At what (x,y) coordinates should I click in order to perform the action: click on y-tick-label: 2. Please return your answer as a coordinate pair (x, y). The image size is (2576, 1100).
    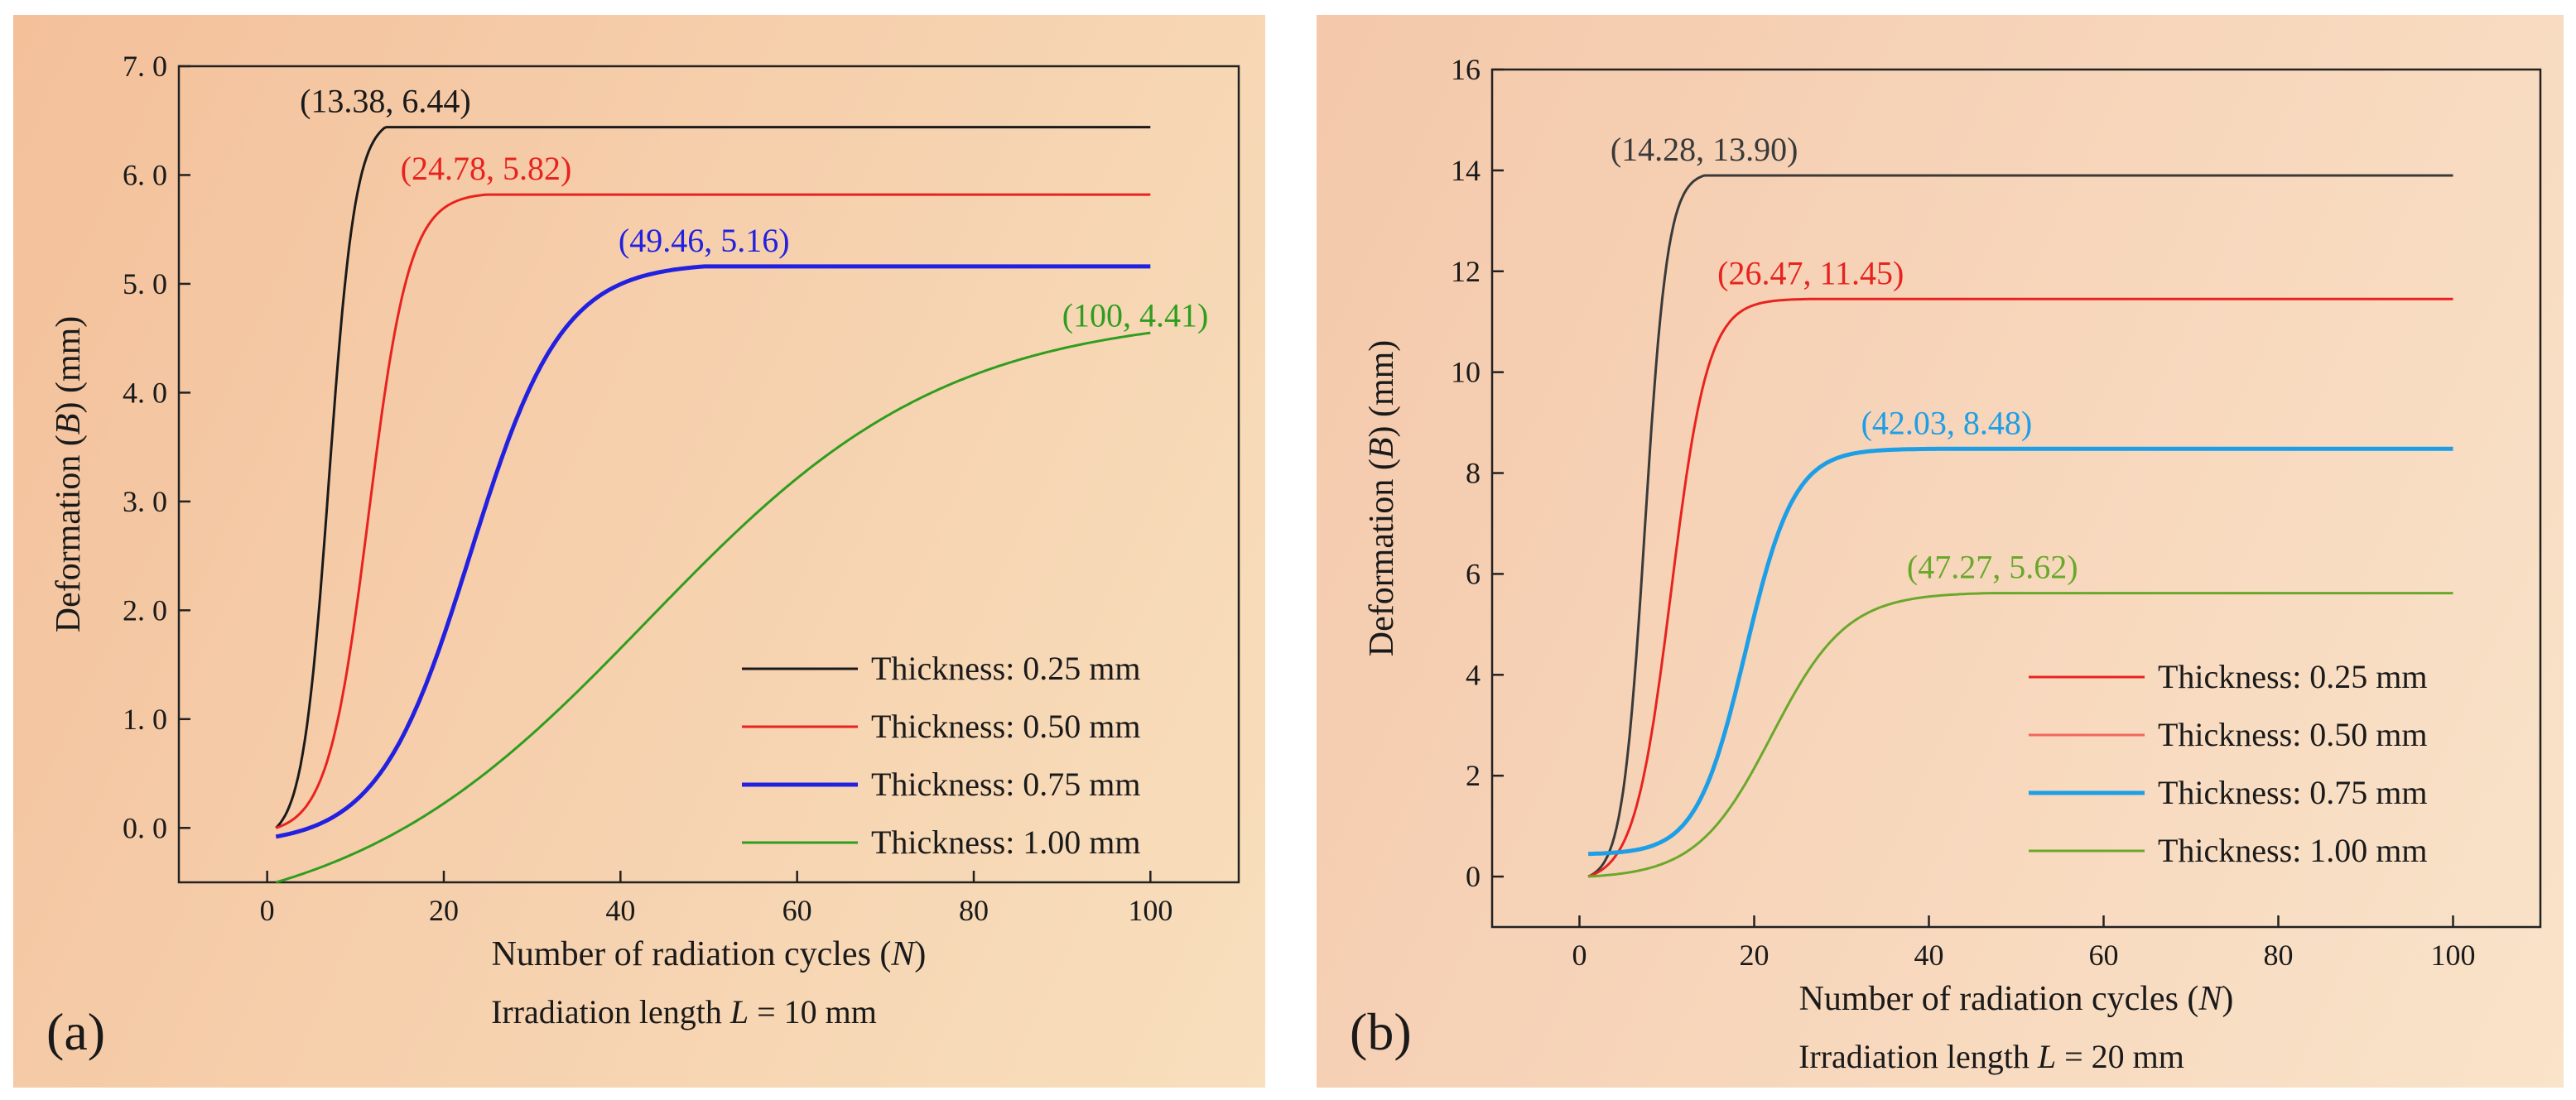
    Looking at the image, I should click on (1473, 775).